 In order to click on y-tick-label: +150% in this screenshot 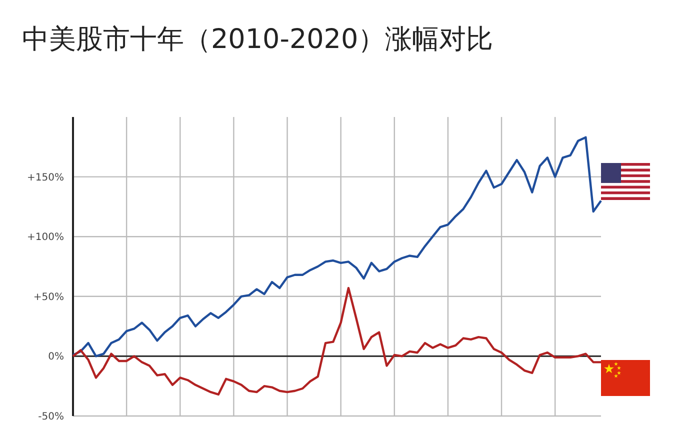, I will do `click(45, 178)`.